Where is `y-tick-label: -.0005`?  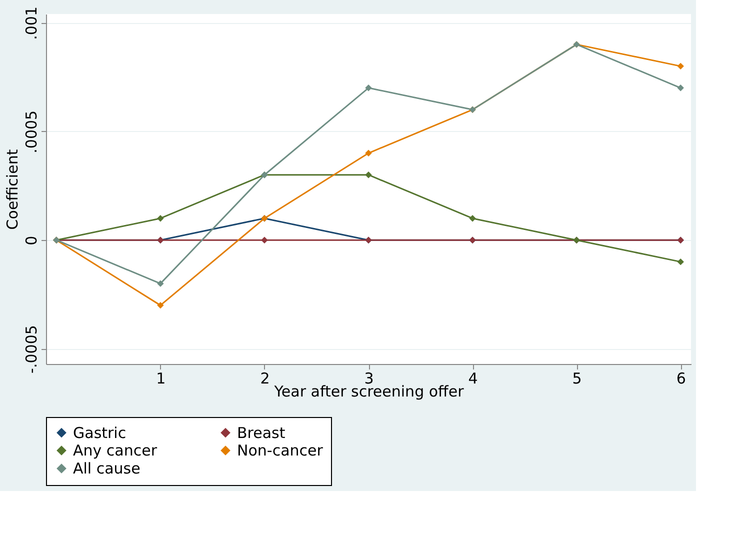
y-tick-label: -.0005 is located at coordinates (31, 349).